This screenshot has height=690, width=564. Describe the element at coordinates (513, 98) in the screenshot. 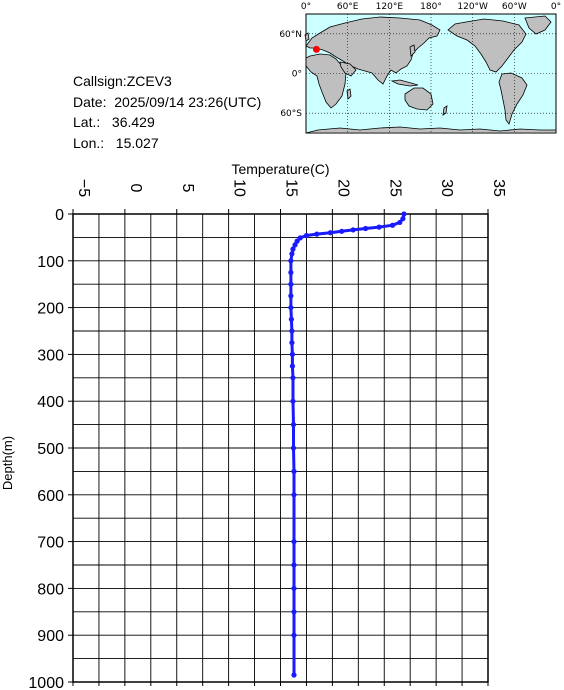

I see `map-land-south-america` at that location.